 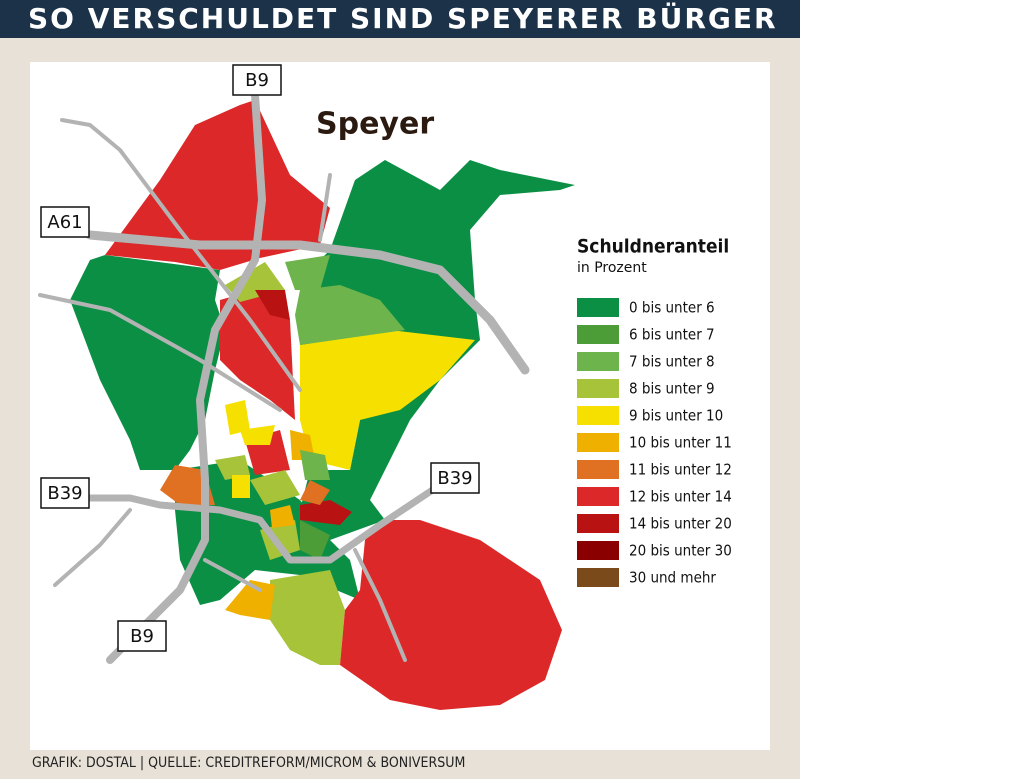 What do you see at coordinates (676, 416) in the screenshot?
I see `legend-label: 9 bis unter 10` at bounding box center [676, 416].